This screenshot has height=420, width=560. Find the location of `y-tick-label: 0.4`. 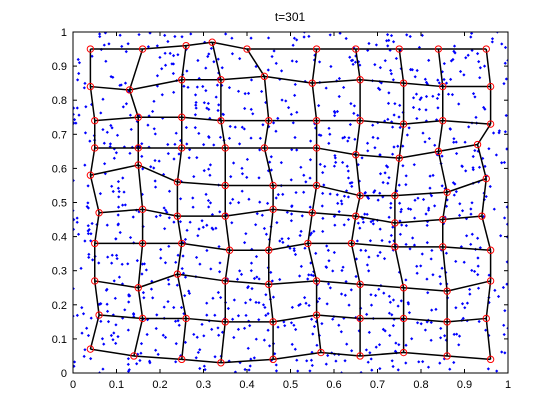

y-tick-label: 0.4 is located at coordinates (59, 238).